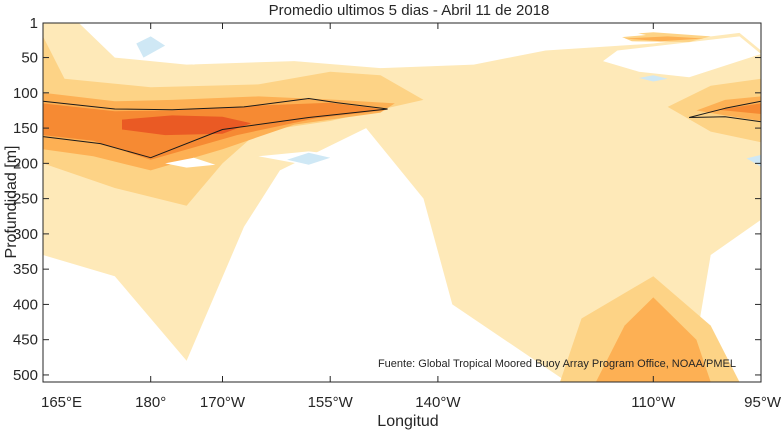 The image size is (783, 432). Describe the element at coordinates (25, 163) in the screenshot. I see `y-tick-label-4: 200` at that location.